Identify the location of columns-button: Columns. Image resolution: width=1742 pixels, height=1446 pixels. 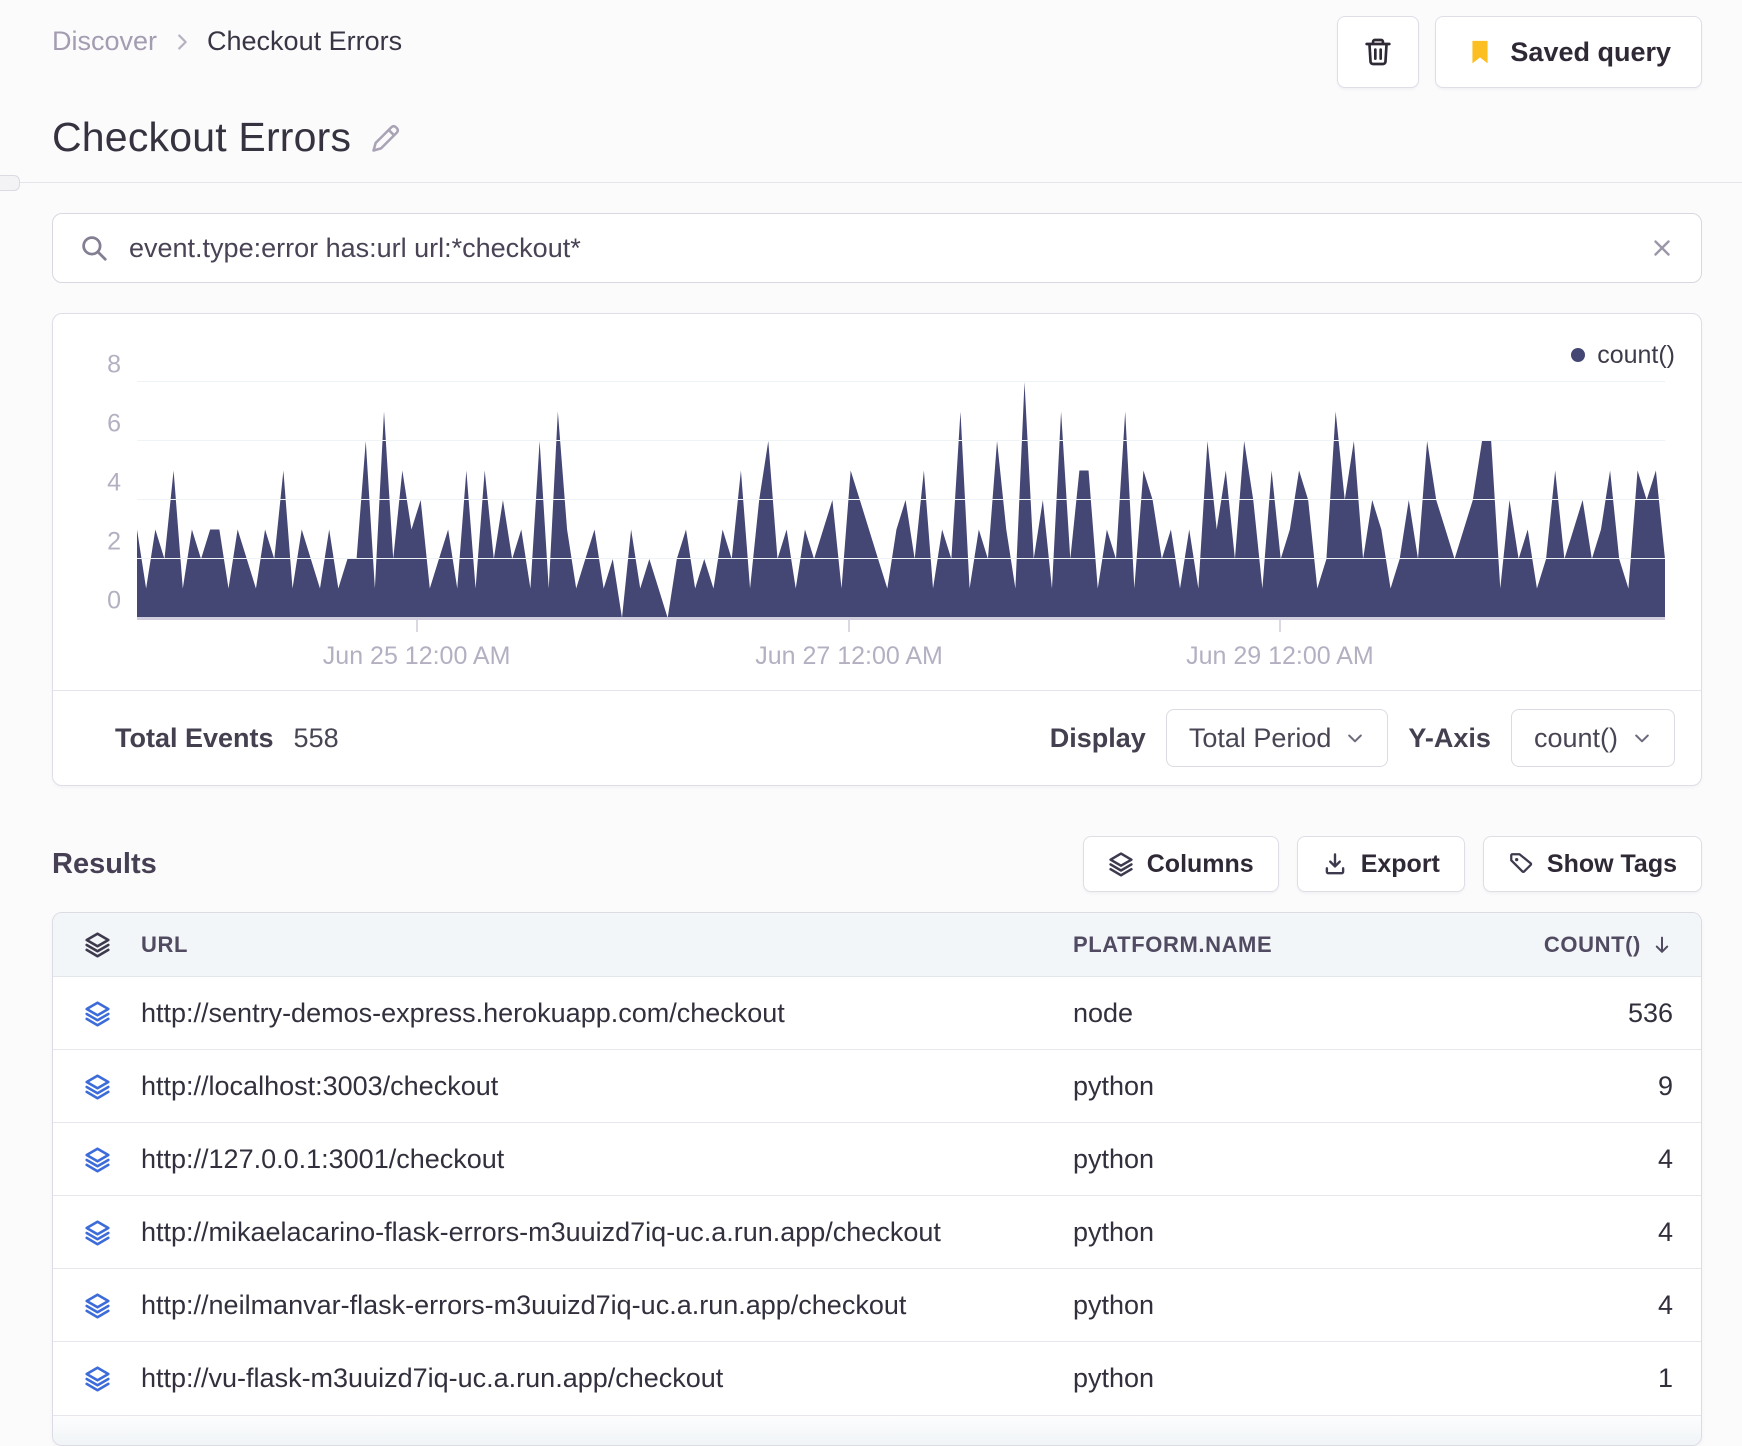
(1180, 864).